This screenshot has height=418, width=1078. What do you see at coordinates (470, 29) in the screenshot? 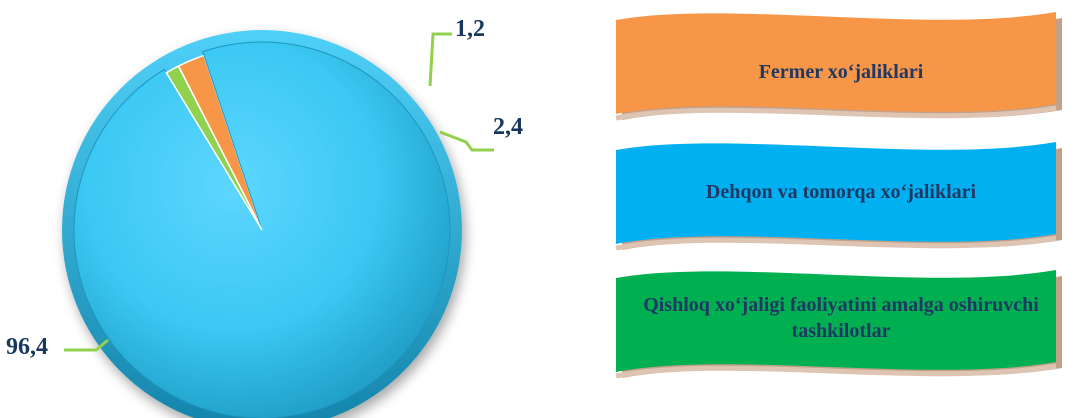
I see `data-label-qishloq: 1,2` at bounding box center [470, 29].